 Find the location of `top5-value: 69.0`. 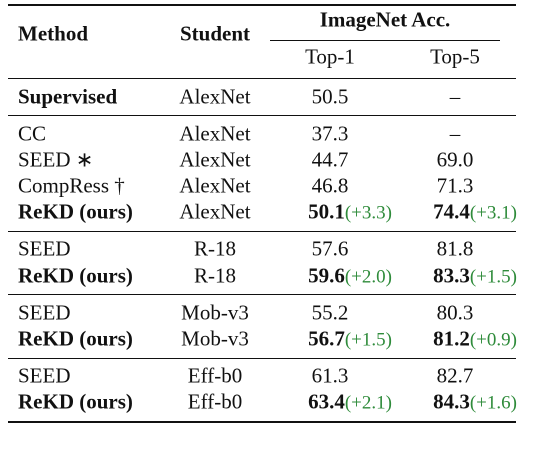

top5-value: 69.0 is located at coordinates (455, 159).